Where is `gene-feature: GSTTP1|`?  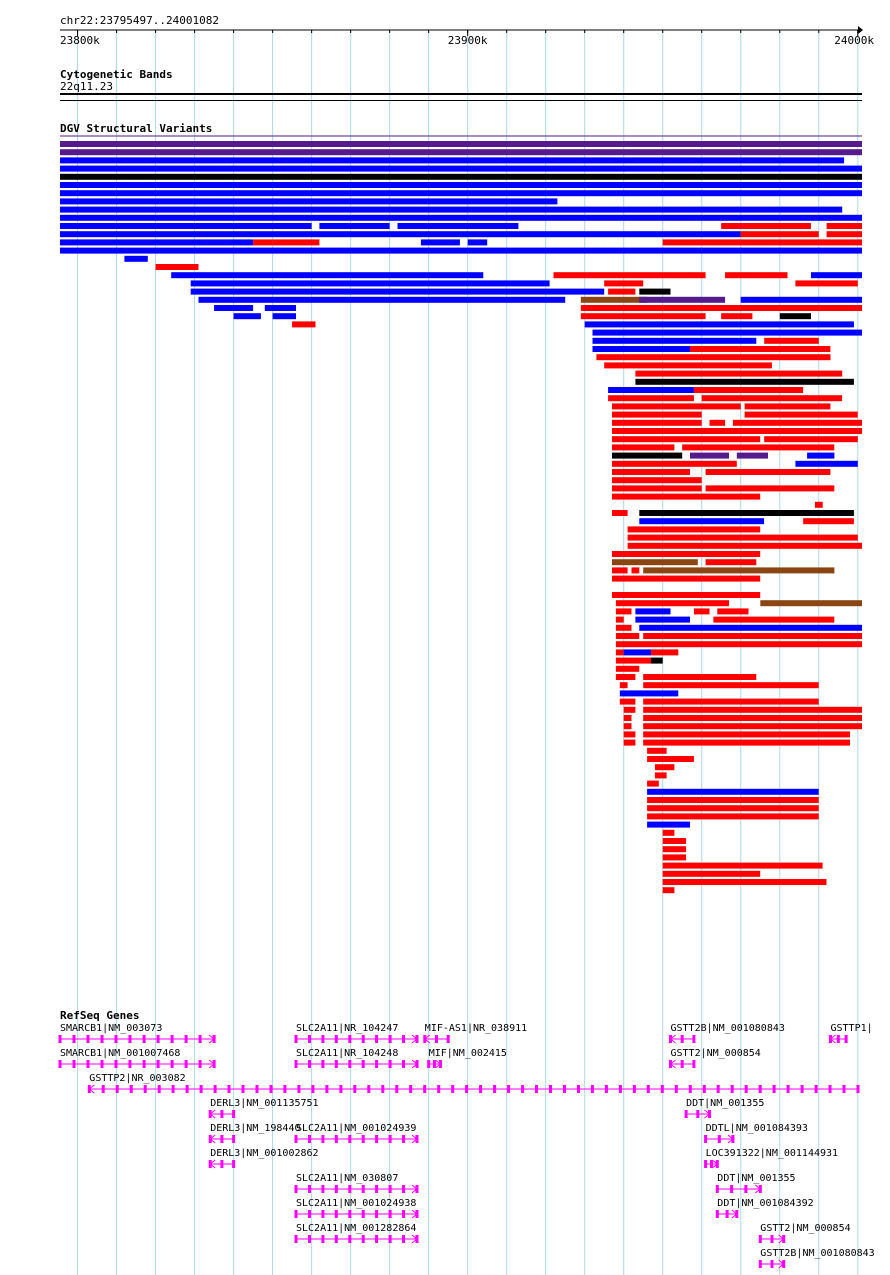 gene-feature: GSTTP1| is located at coordinates (851, 1033).